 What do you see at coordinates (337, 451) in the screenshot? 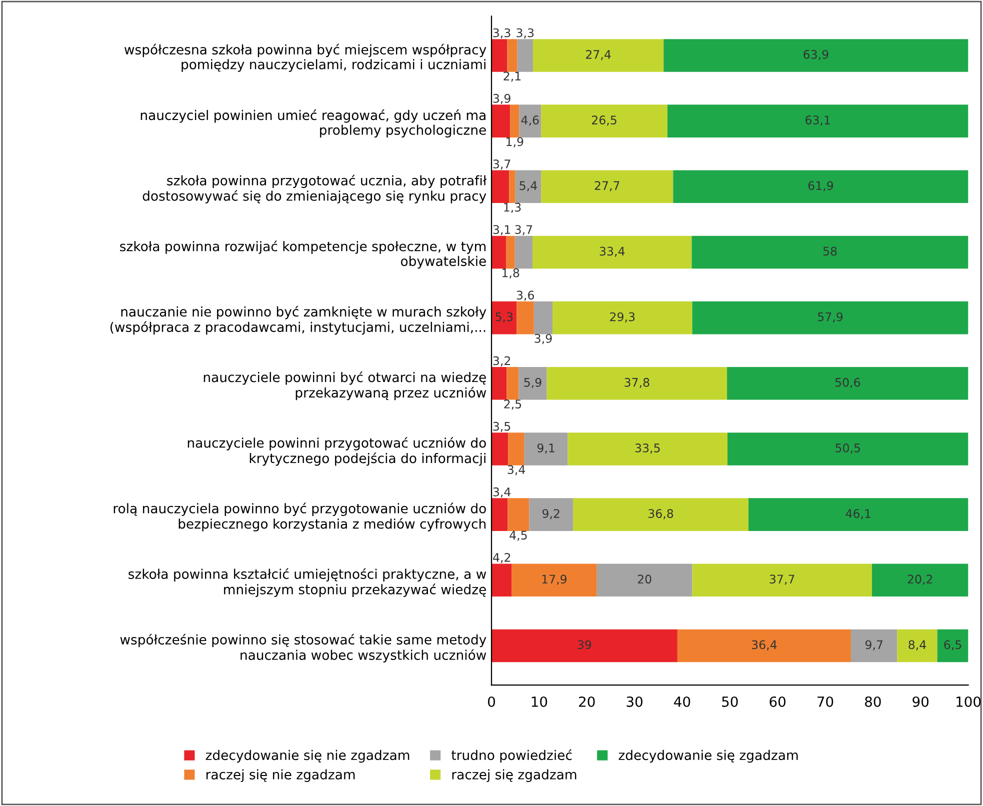
I see `y-tick-label: nauczyciele powinni przygotować uczniów do krytycznego podejścia do informacji` at bounding box center [337, 451].